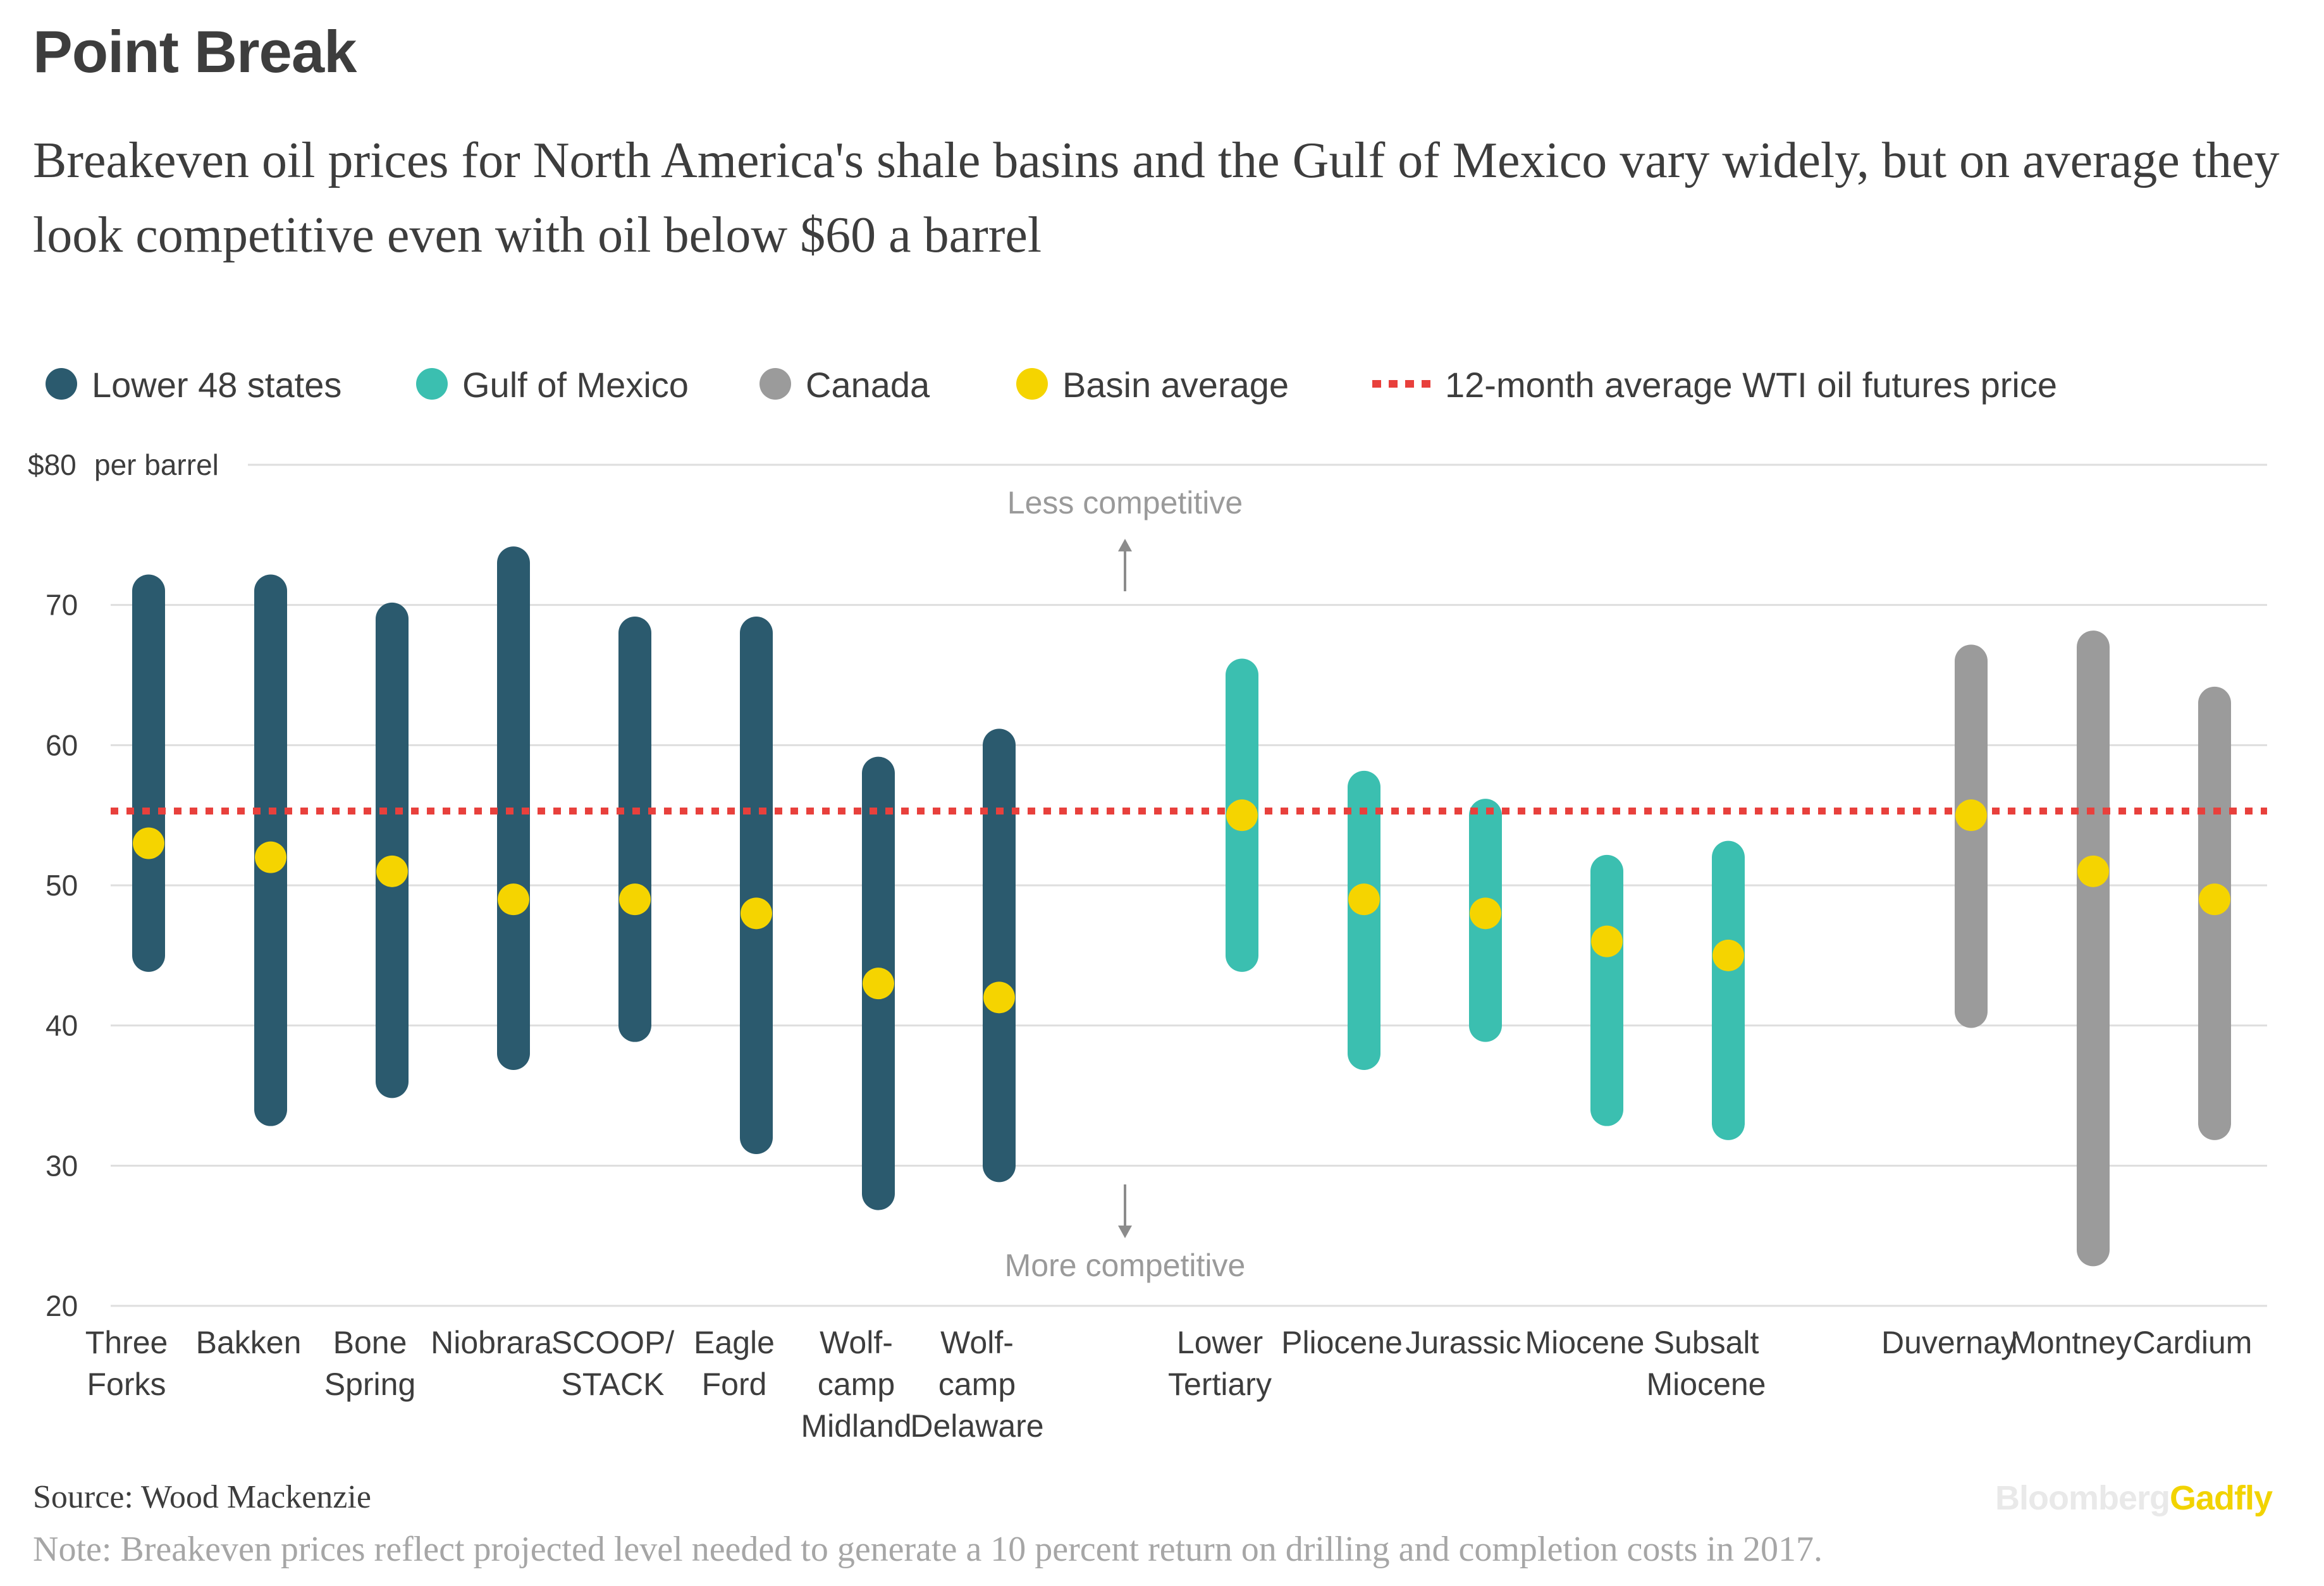 The image size is (2324, 1586). I want to click on x-category-label-line: SCOOP/, so click(613, 1342).